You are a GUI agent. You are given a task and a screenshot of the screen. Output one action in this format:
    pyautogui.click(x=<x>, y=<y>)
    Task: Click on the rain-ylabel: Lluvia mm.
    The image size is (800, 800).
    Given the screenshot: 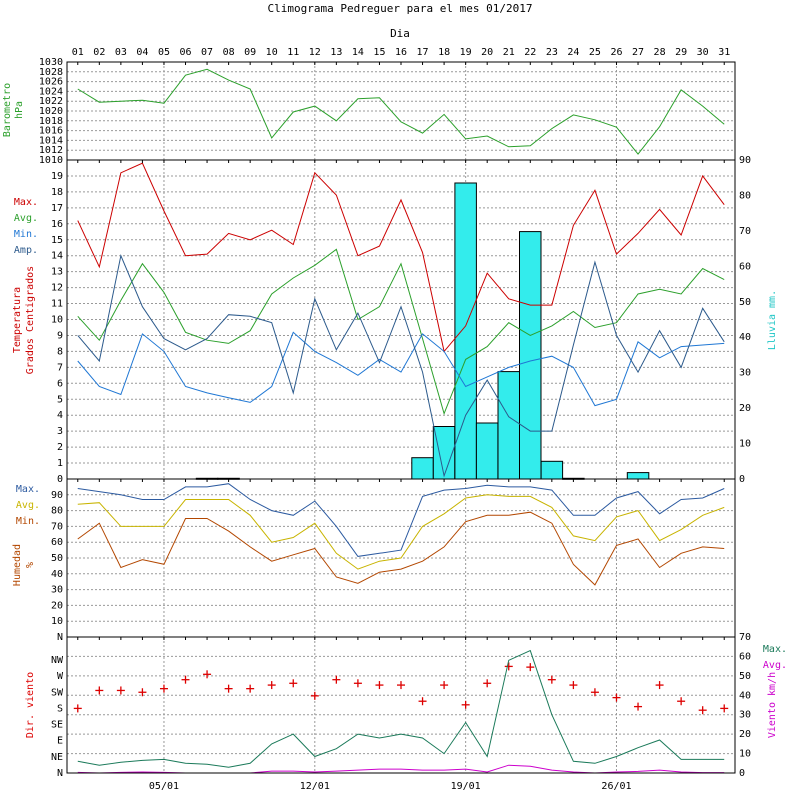 What is the action you would take?
    pyautogui.click(x=772, y=320)
    